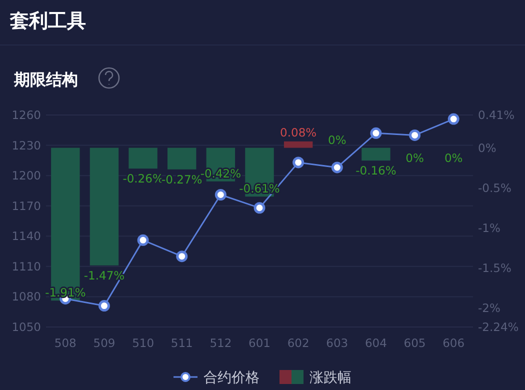  Describe the element at coordinates (495, 187) in the screenshot. I see `y2-tick-label: -0.5%` at that location.